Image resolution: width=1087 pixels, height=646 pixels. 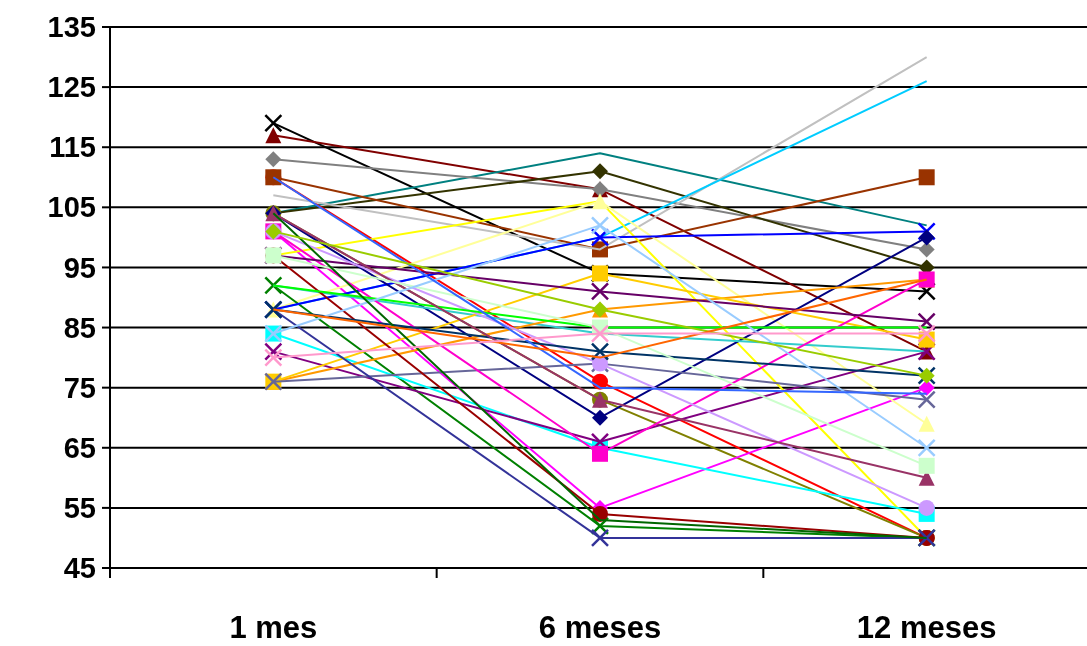 I want to click on y-tick-label: 95, so click(x=79, y=267).